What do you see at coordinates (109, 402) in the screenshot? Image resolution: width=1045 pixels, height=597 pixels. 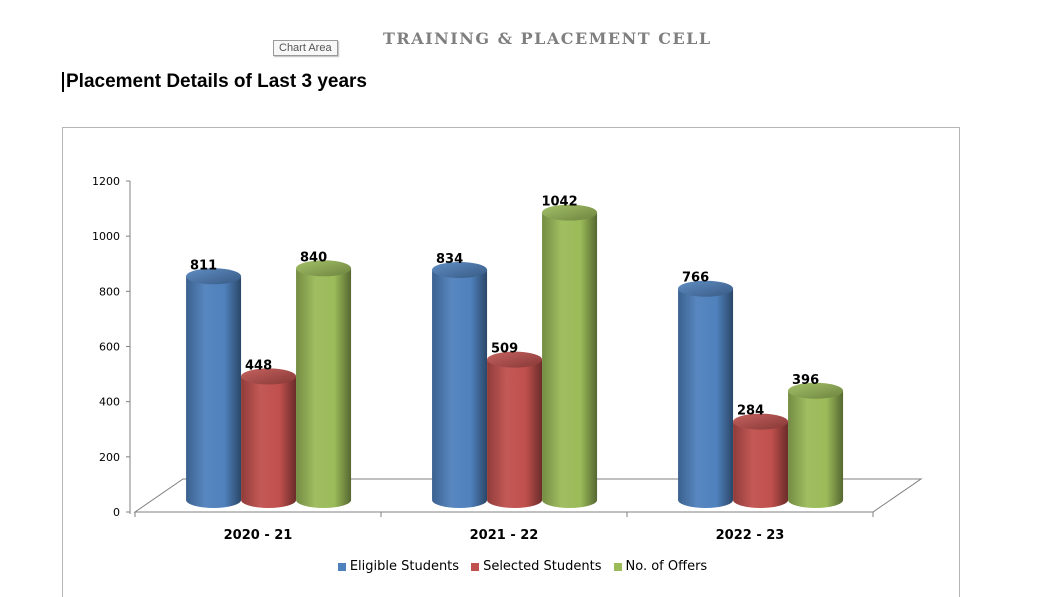 I see `y-tick-label: 400` at bounding box center [109, 402].